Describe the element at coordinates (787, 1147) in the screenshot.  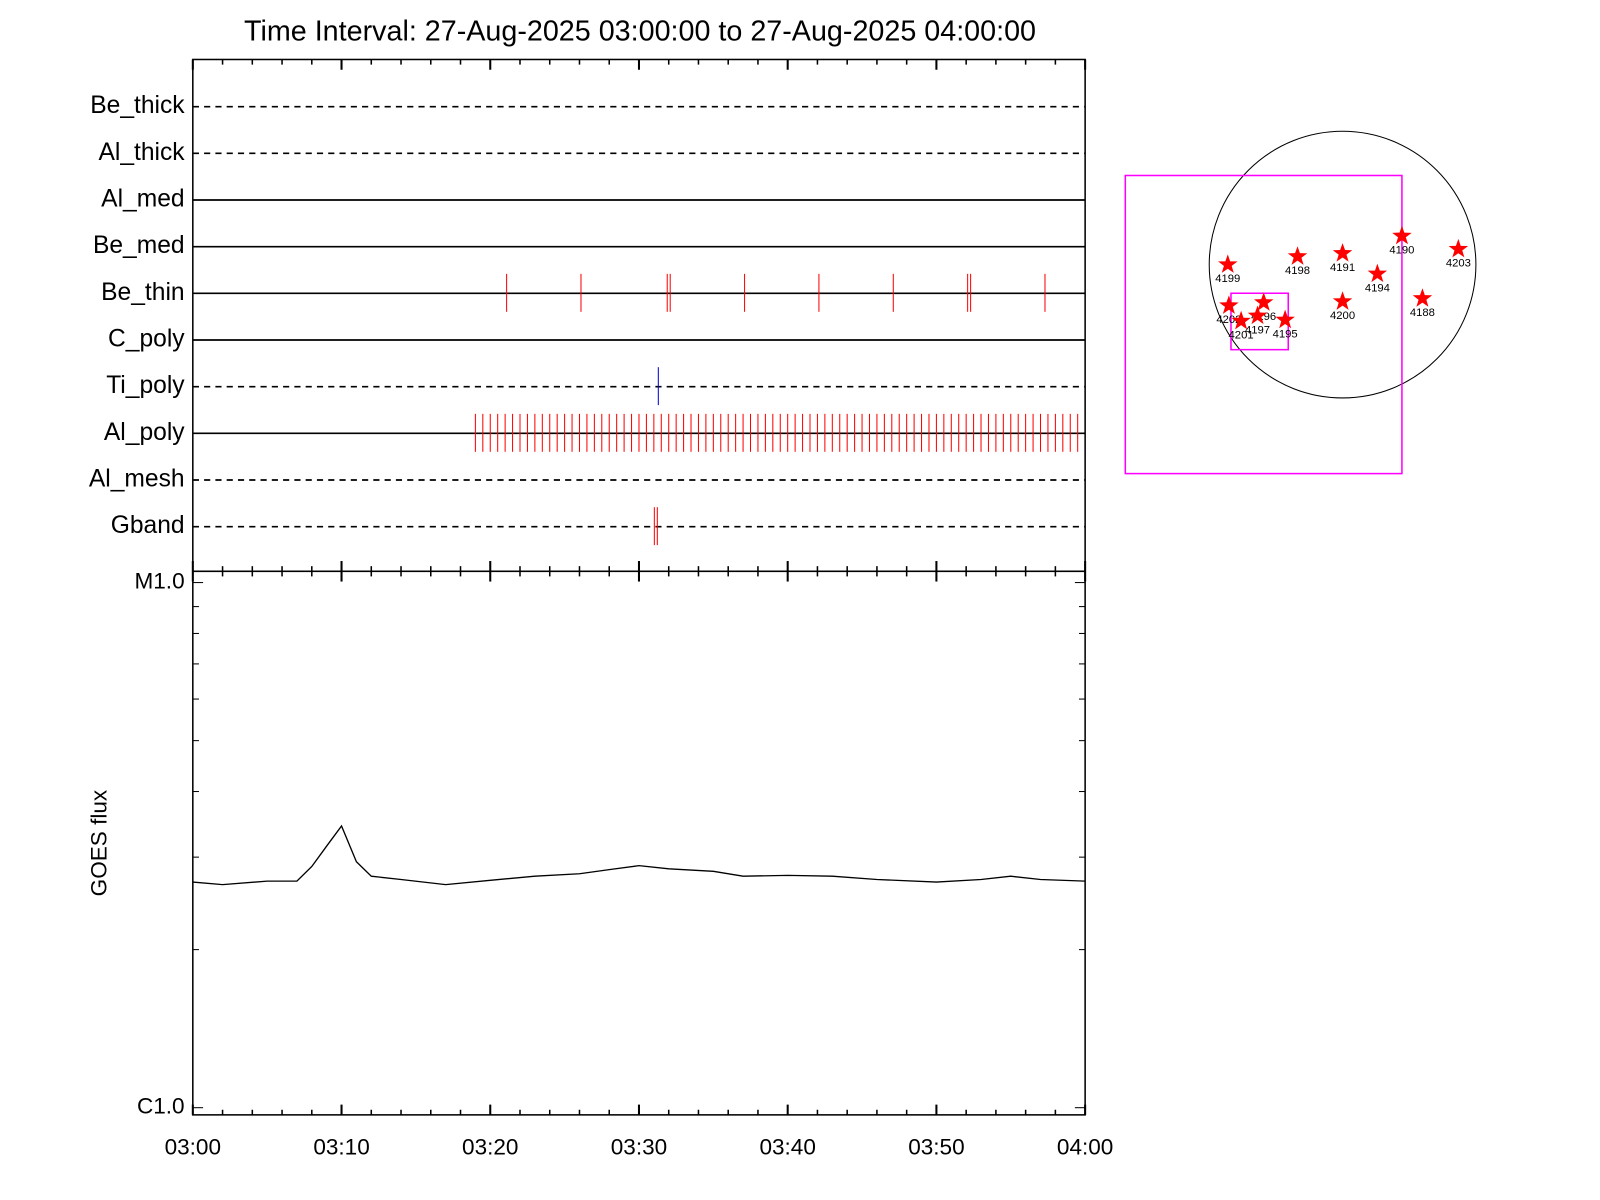
I see `x-tick-label: 03:40` at that location.